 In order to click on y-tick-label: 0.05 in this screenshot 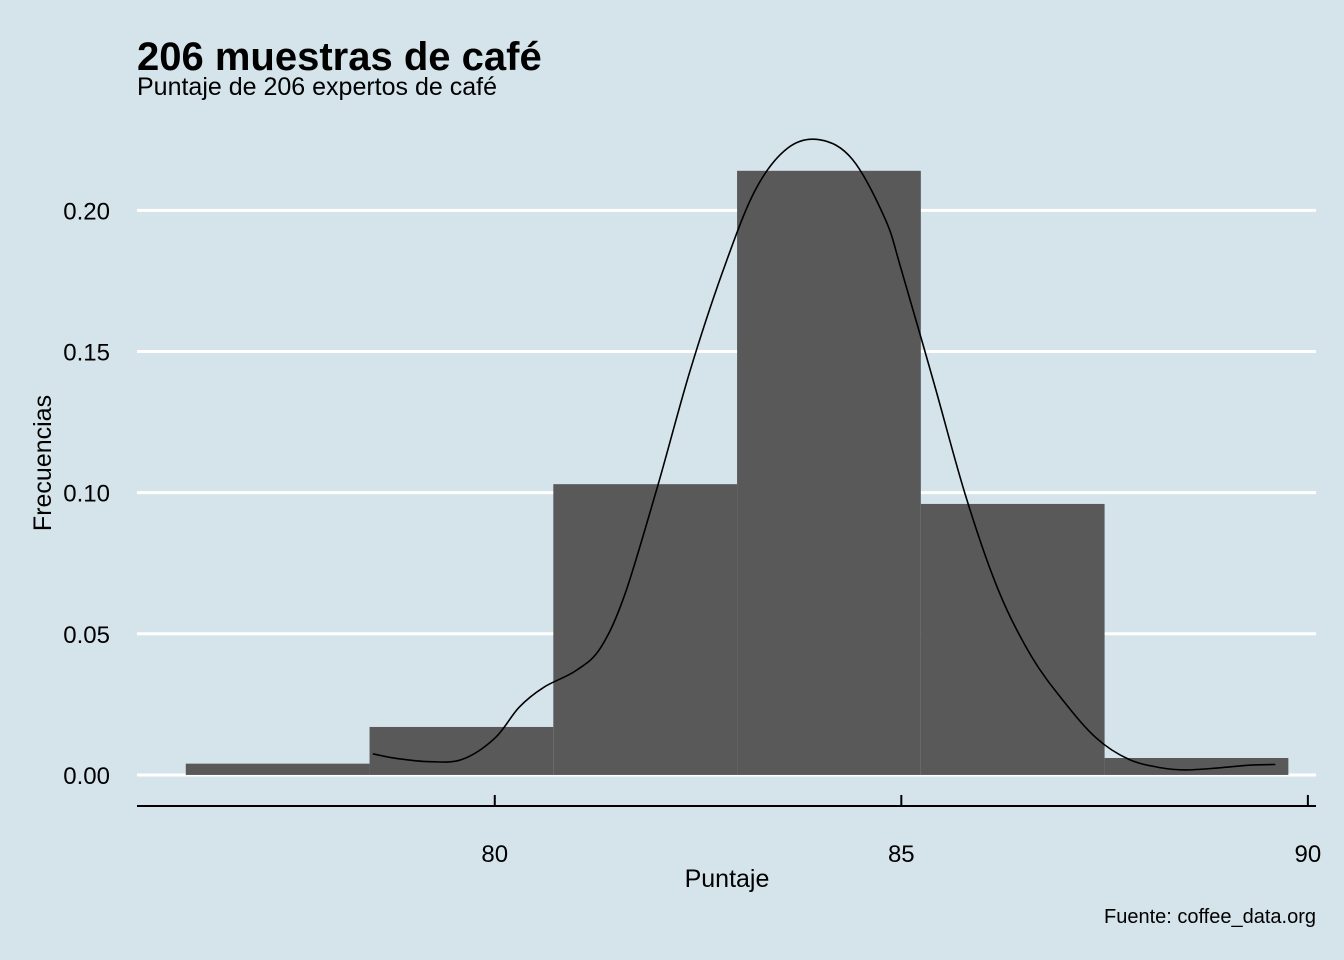, I will do `click(86, 635)`.